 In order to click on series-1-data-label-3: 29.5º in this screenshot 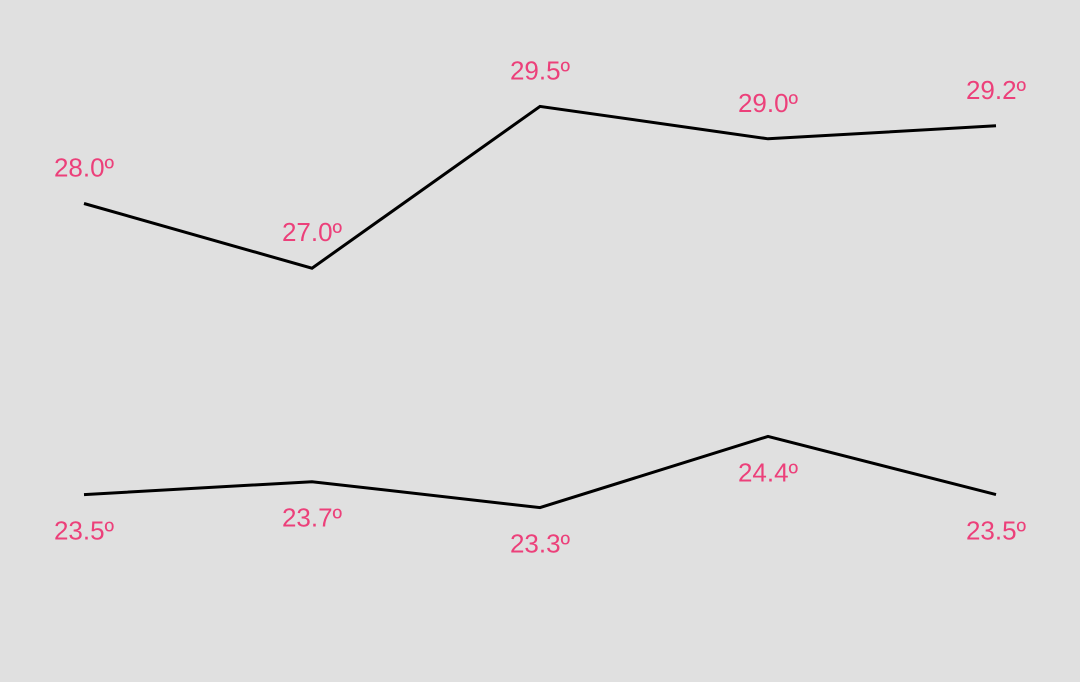, I will do `click(540, 70)`.